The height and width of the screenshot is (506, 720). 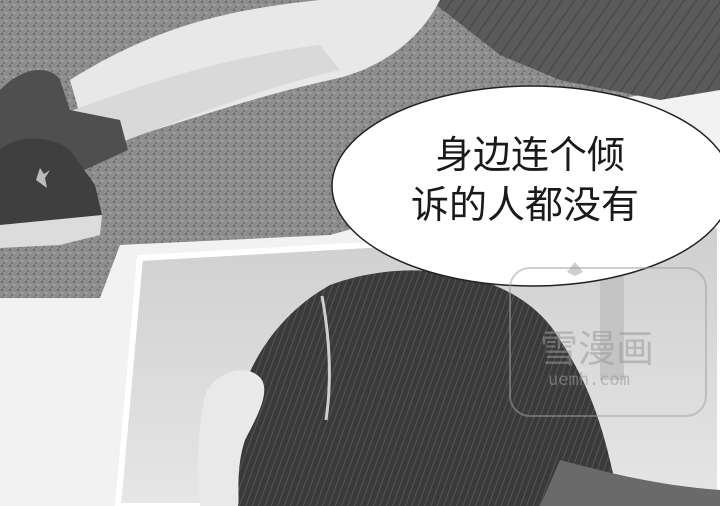 I want to click on hand, so click(x=231, y=438).